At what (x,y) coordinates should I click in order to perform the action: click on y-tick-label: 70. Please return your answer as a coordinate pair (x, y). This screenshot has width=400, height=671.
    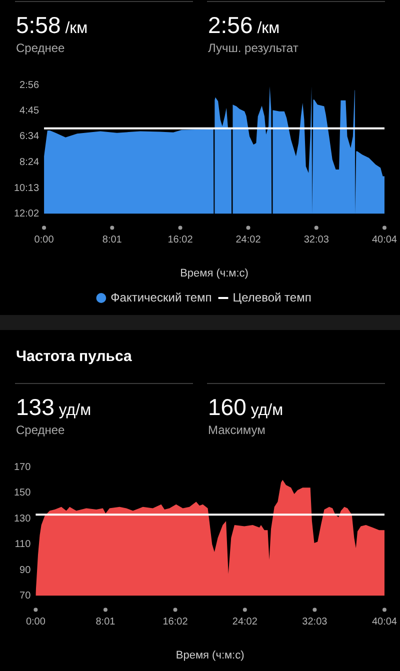
    Looking at the image, I should click on (26, 596).